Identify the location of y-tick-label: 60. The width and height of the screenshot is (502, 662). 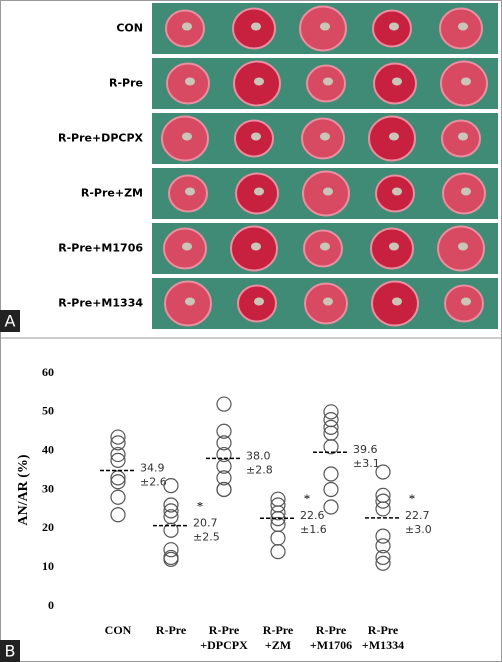
(48, 372).